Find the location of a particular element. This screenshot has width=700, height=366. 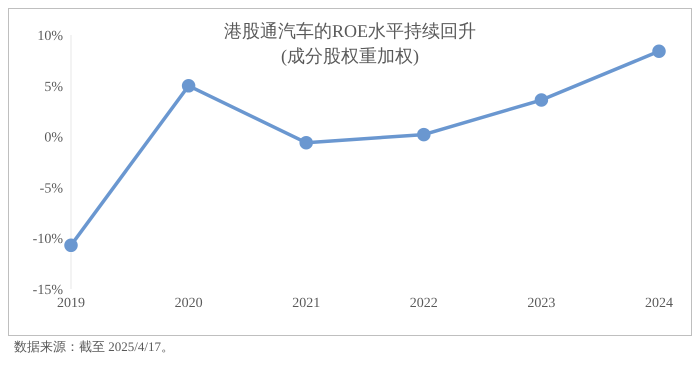

y-tick-label: 10% is located at coordinates (50, 36).